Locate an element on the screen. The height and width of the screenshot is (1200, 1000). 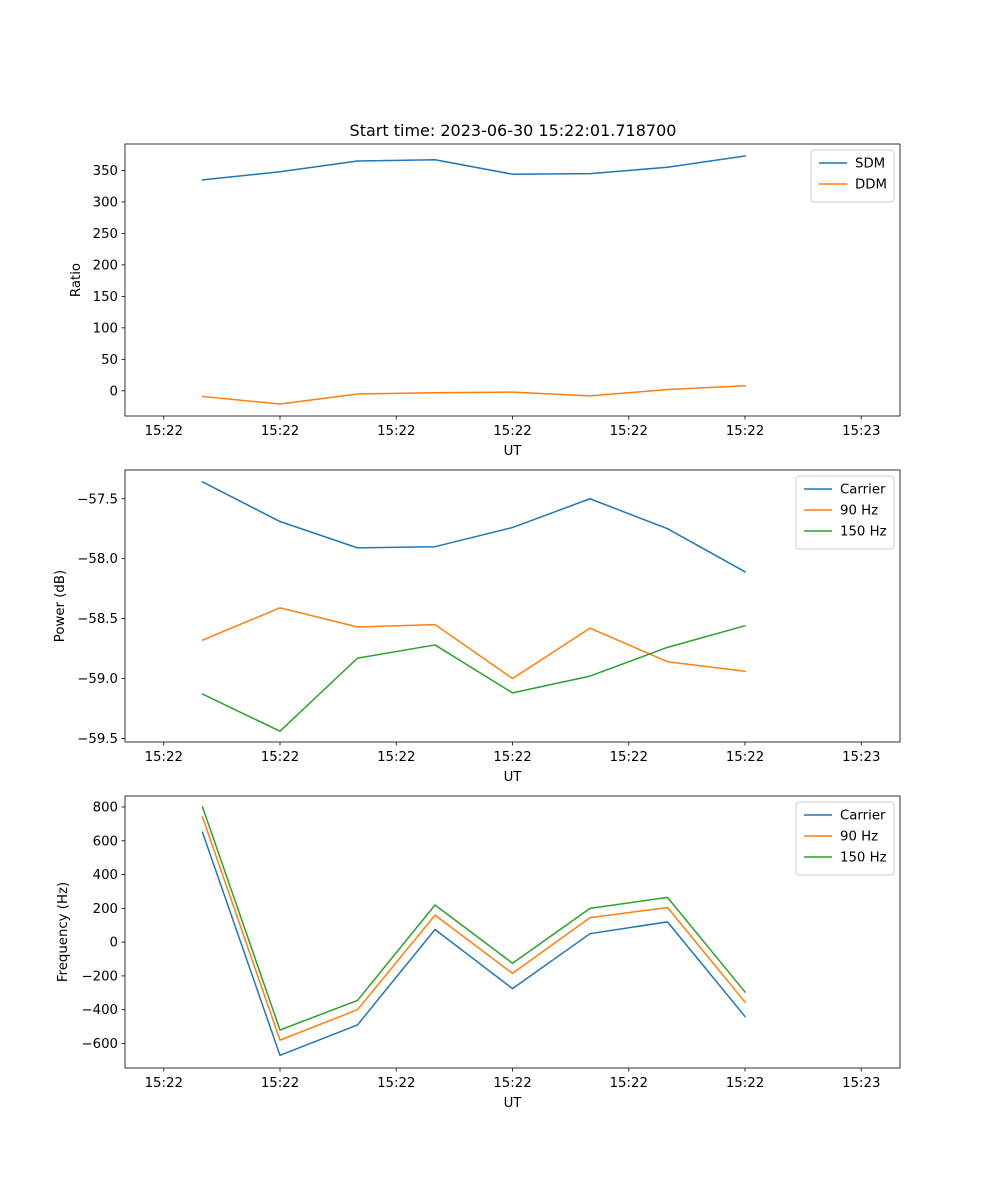
y-tick-label: 300 is located at coordinates (105, 202).